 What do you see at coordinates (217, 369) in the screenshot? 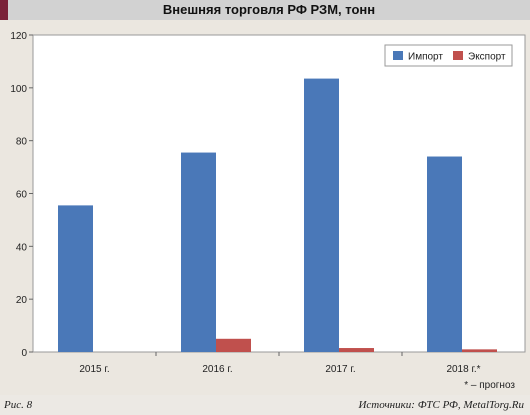
I see `x-tick-label: 2016 г.` at bounding box center [217, 369].